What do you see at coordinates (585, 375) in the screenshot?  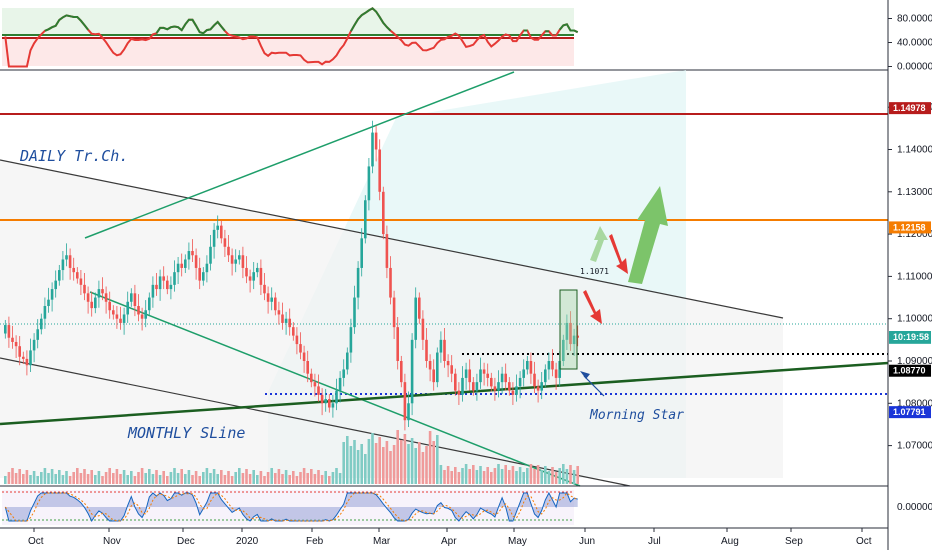 I see `morning-star-pointer-head` at bounding box center [585, 375].